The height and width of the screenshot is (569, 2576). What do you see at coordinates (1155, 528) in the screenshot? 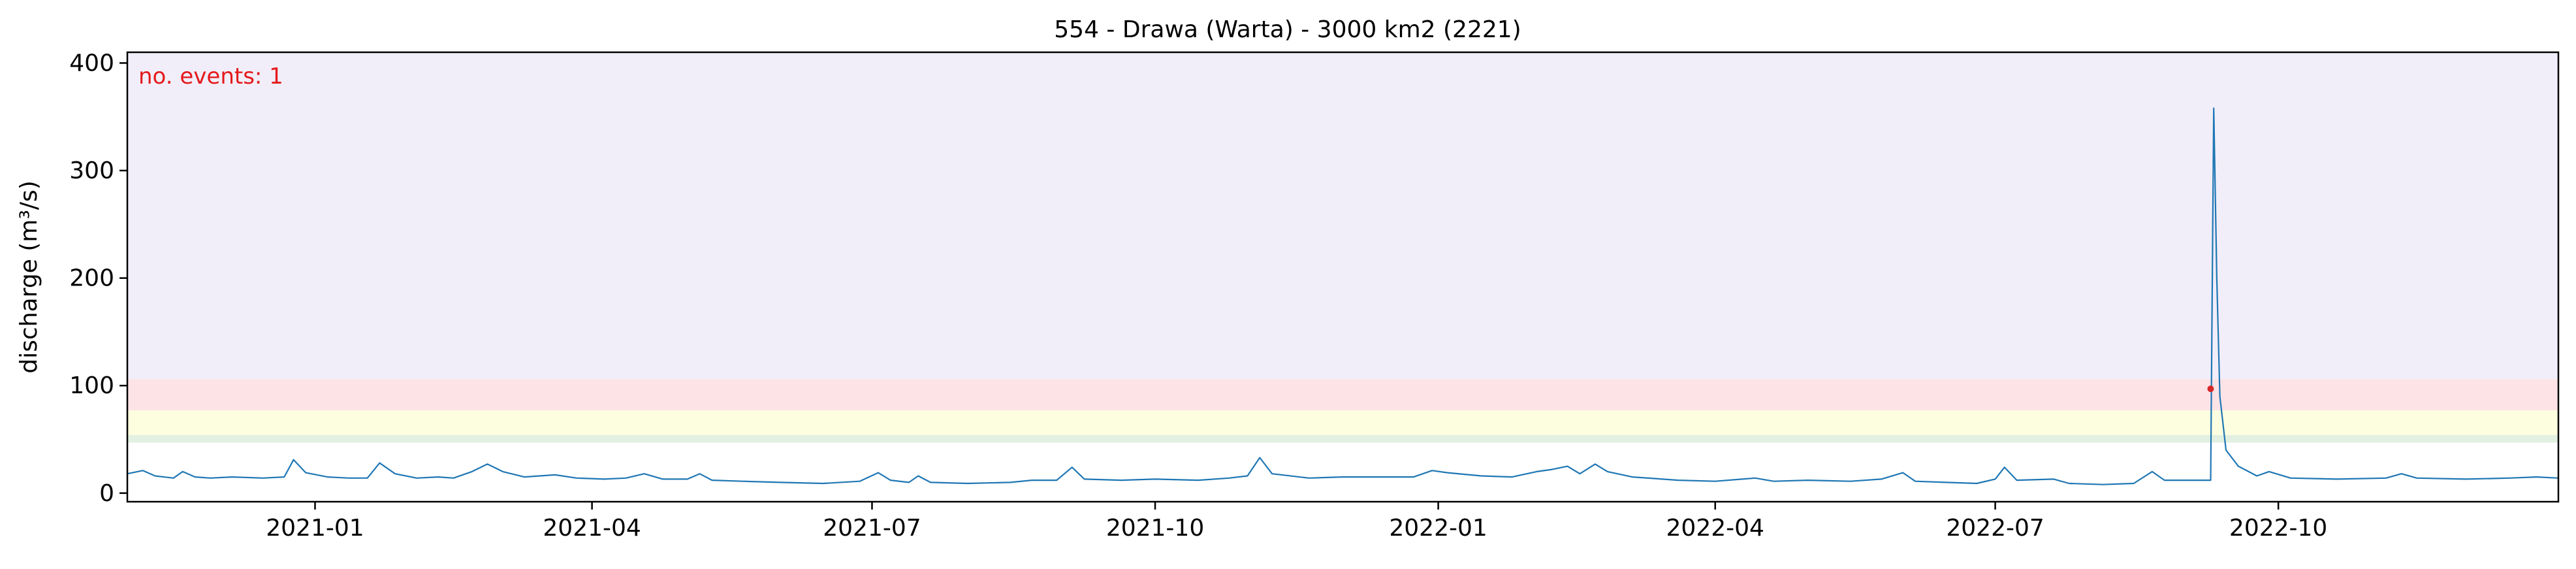
I see `x-tick-label-2021-10: 2021-10` at bounding box center [1155, 528].